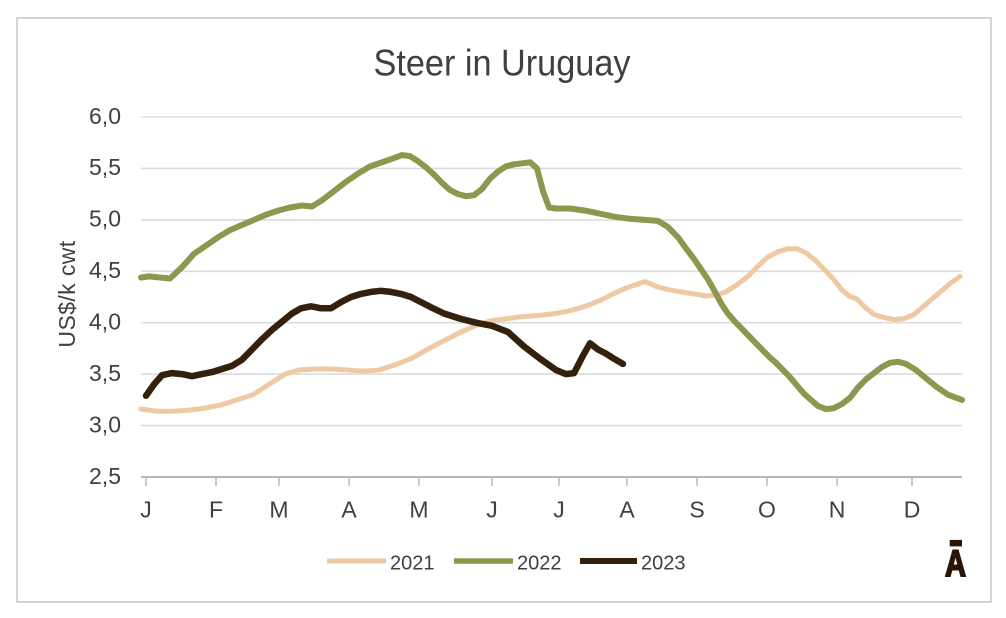 This screenshot has height=618, width=1006. I want to click on svg-text: 4,5, so click(105, 270).